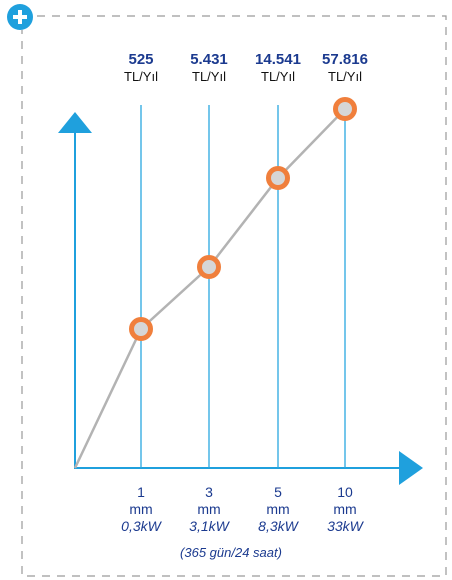  I want to click on power-label: 0,3kW, so click(141, 526).